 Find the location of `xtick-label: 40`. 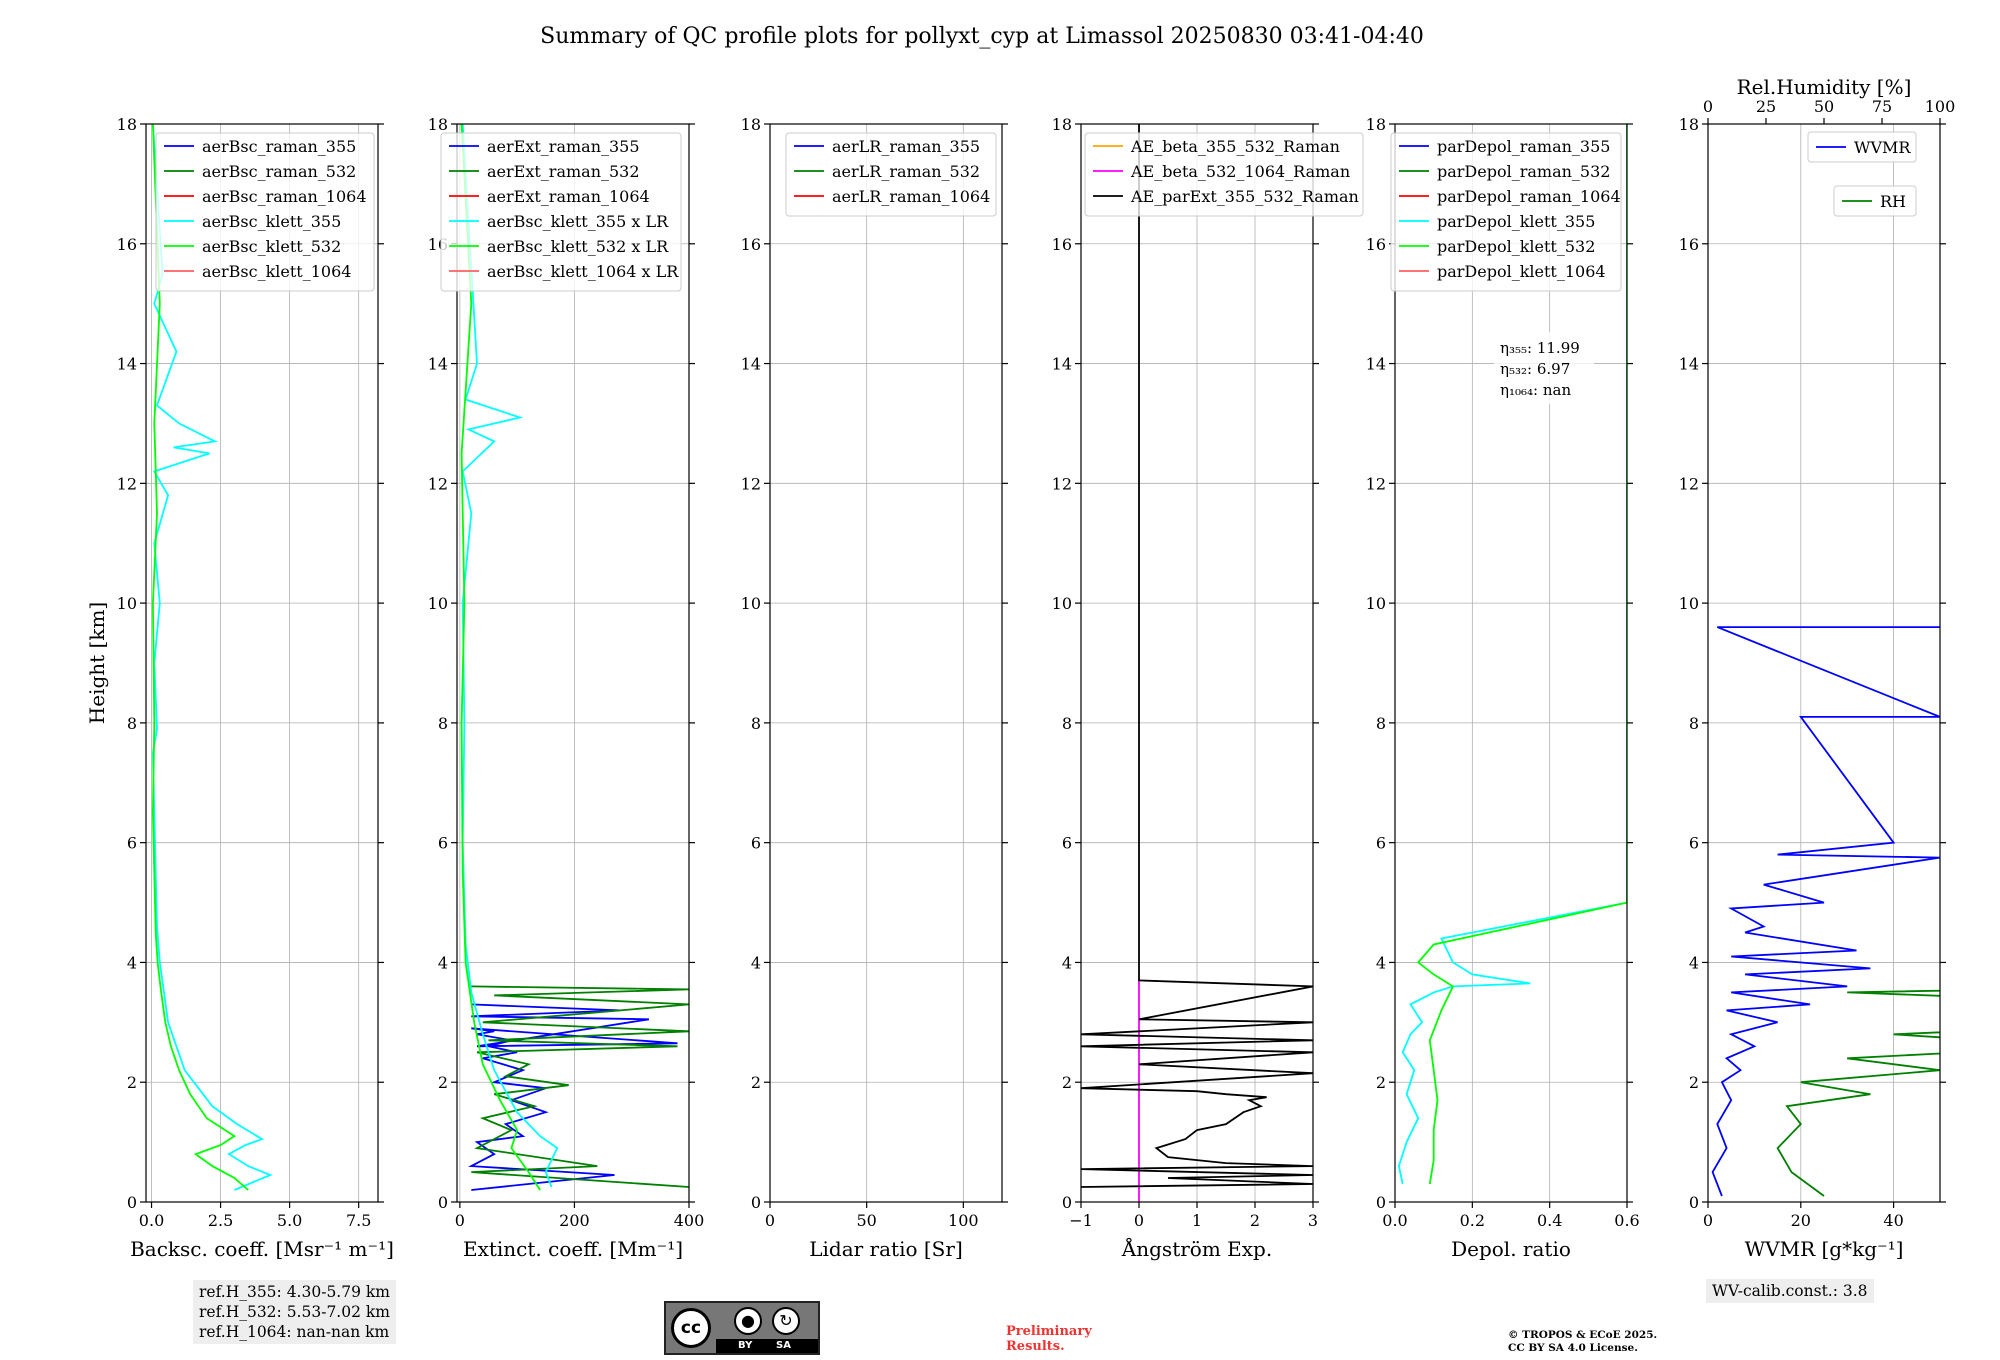

xtick-label: 40 is located at coordinates (1893, 1220).